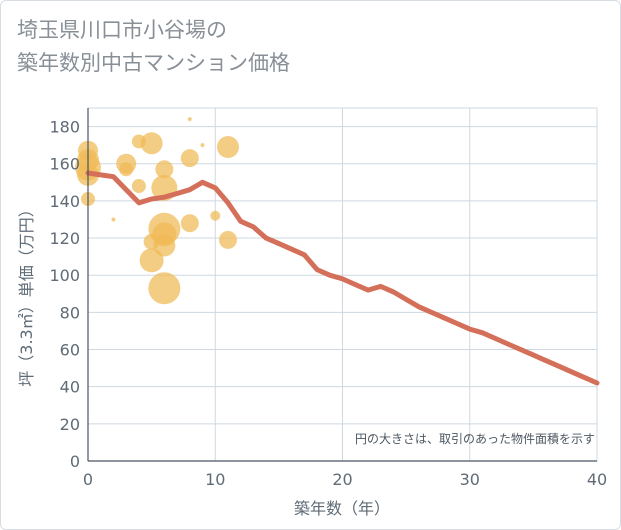  Describe the element at coordinates (64, 164) in the screenshot. I see `y-tick-label: 160` at that location.